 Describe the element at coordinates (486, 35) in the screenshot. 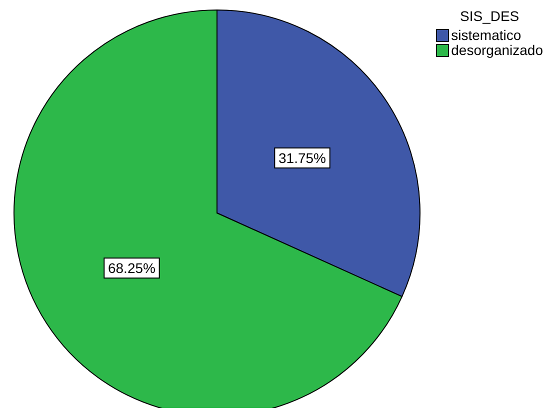

I see `legend-label: sistematico` at that location.